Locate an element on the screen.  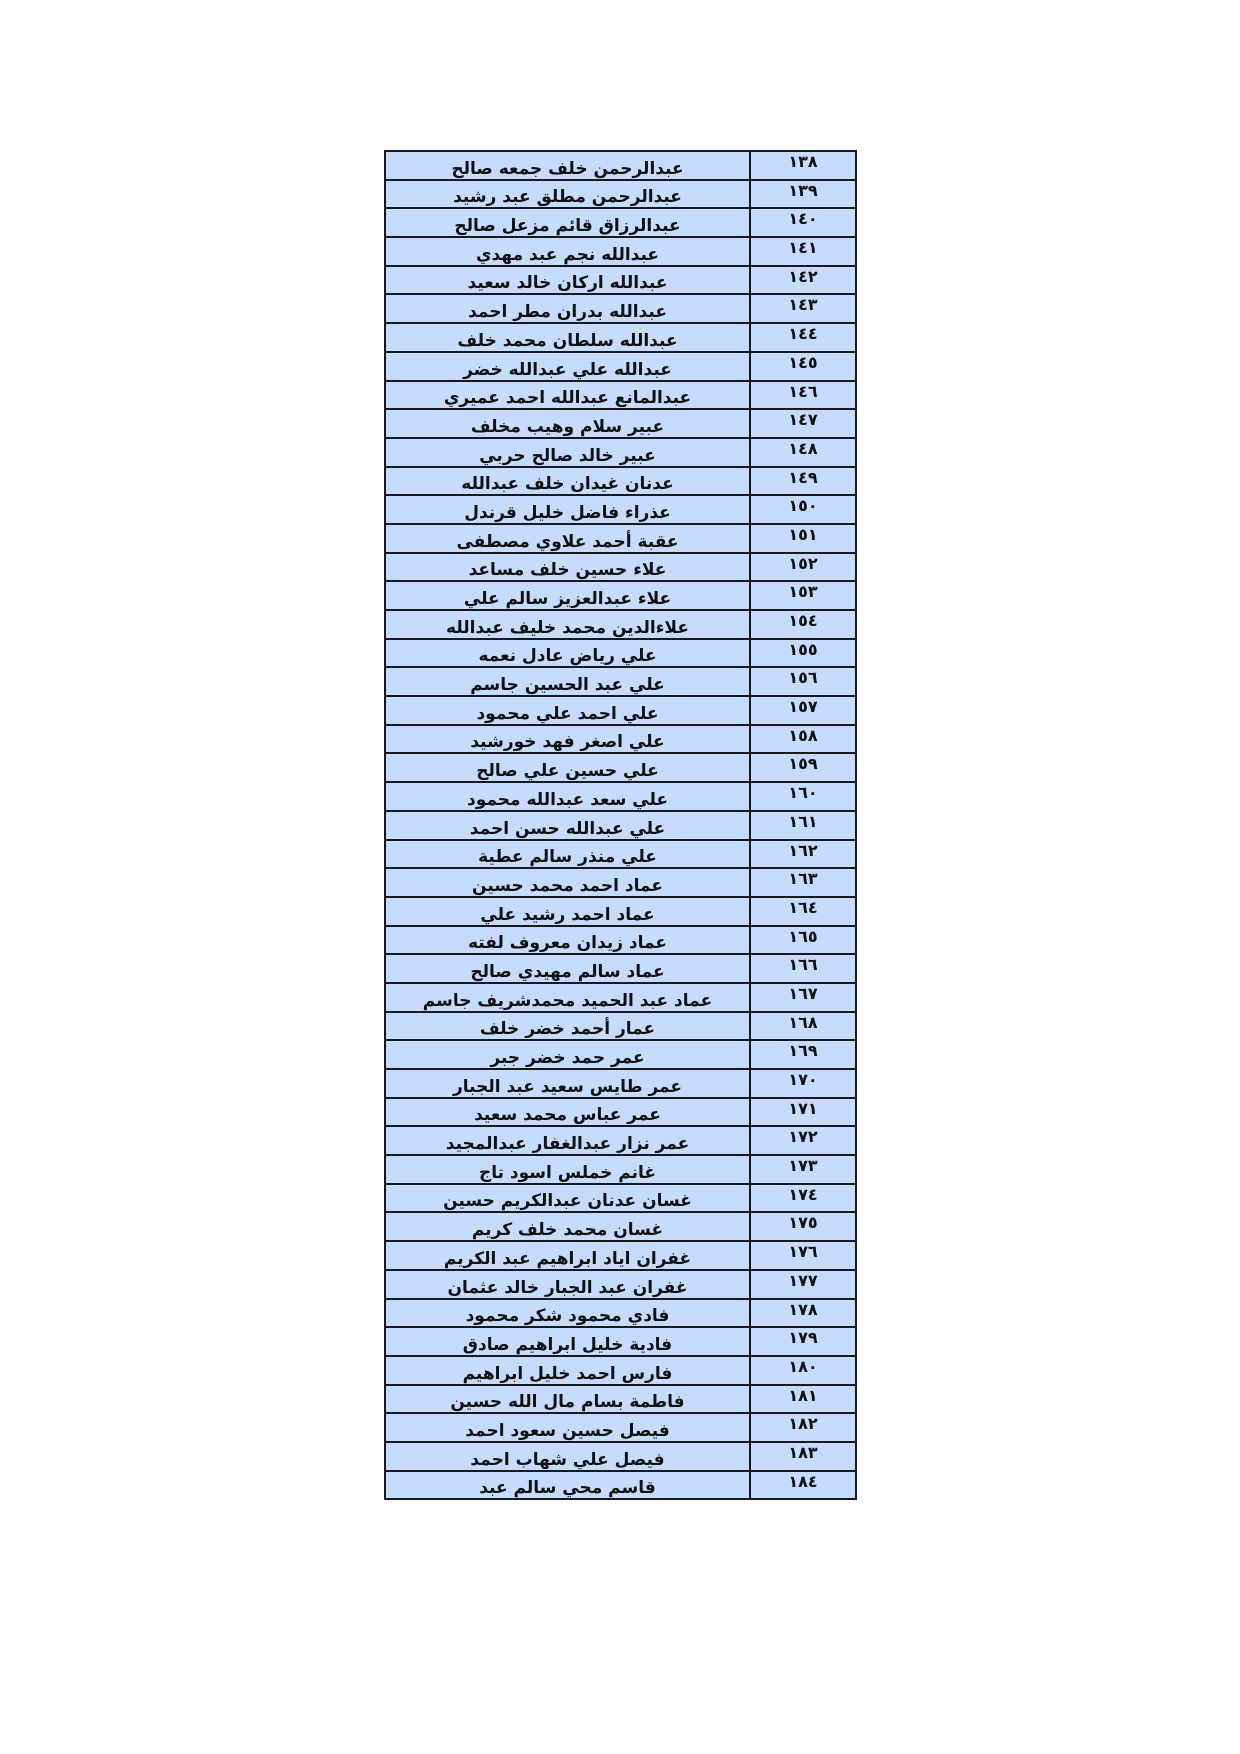
row-number: ١٥٦ is located at coordinates (803, 682).